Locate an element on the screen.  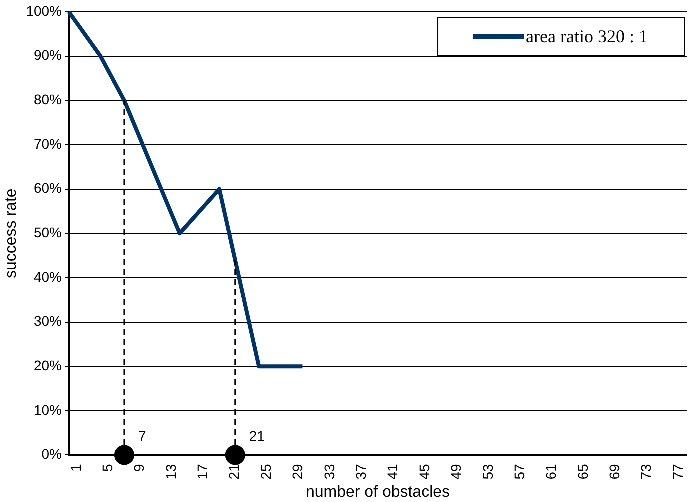
x-tick-label: 53 is located at coordinates (488, 472).